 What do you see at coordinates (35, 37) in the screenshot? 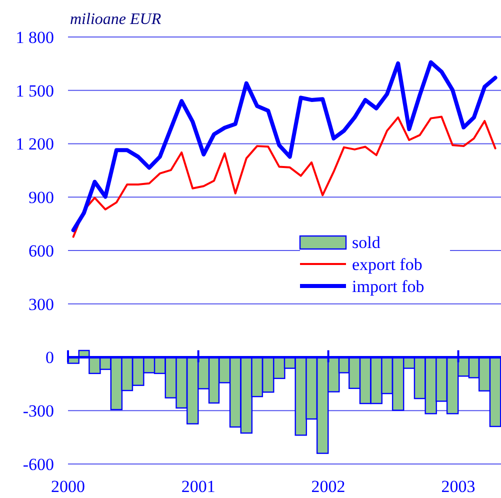
I see `y-tick-label: 1 800` at bounding box center [35, 37].